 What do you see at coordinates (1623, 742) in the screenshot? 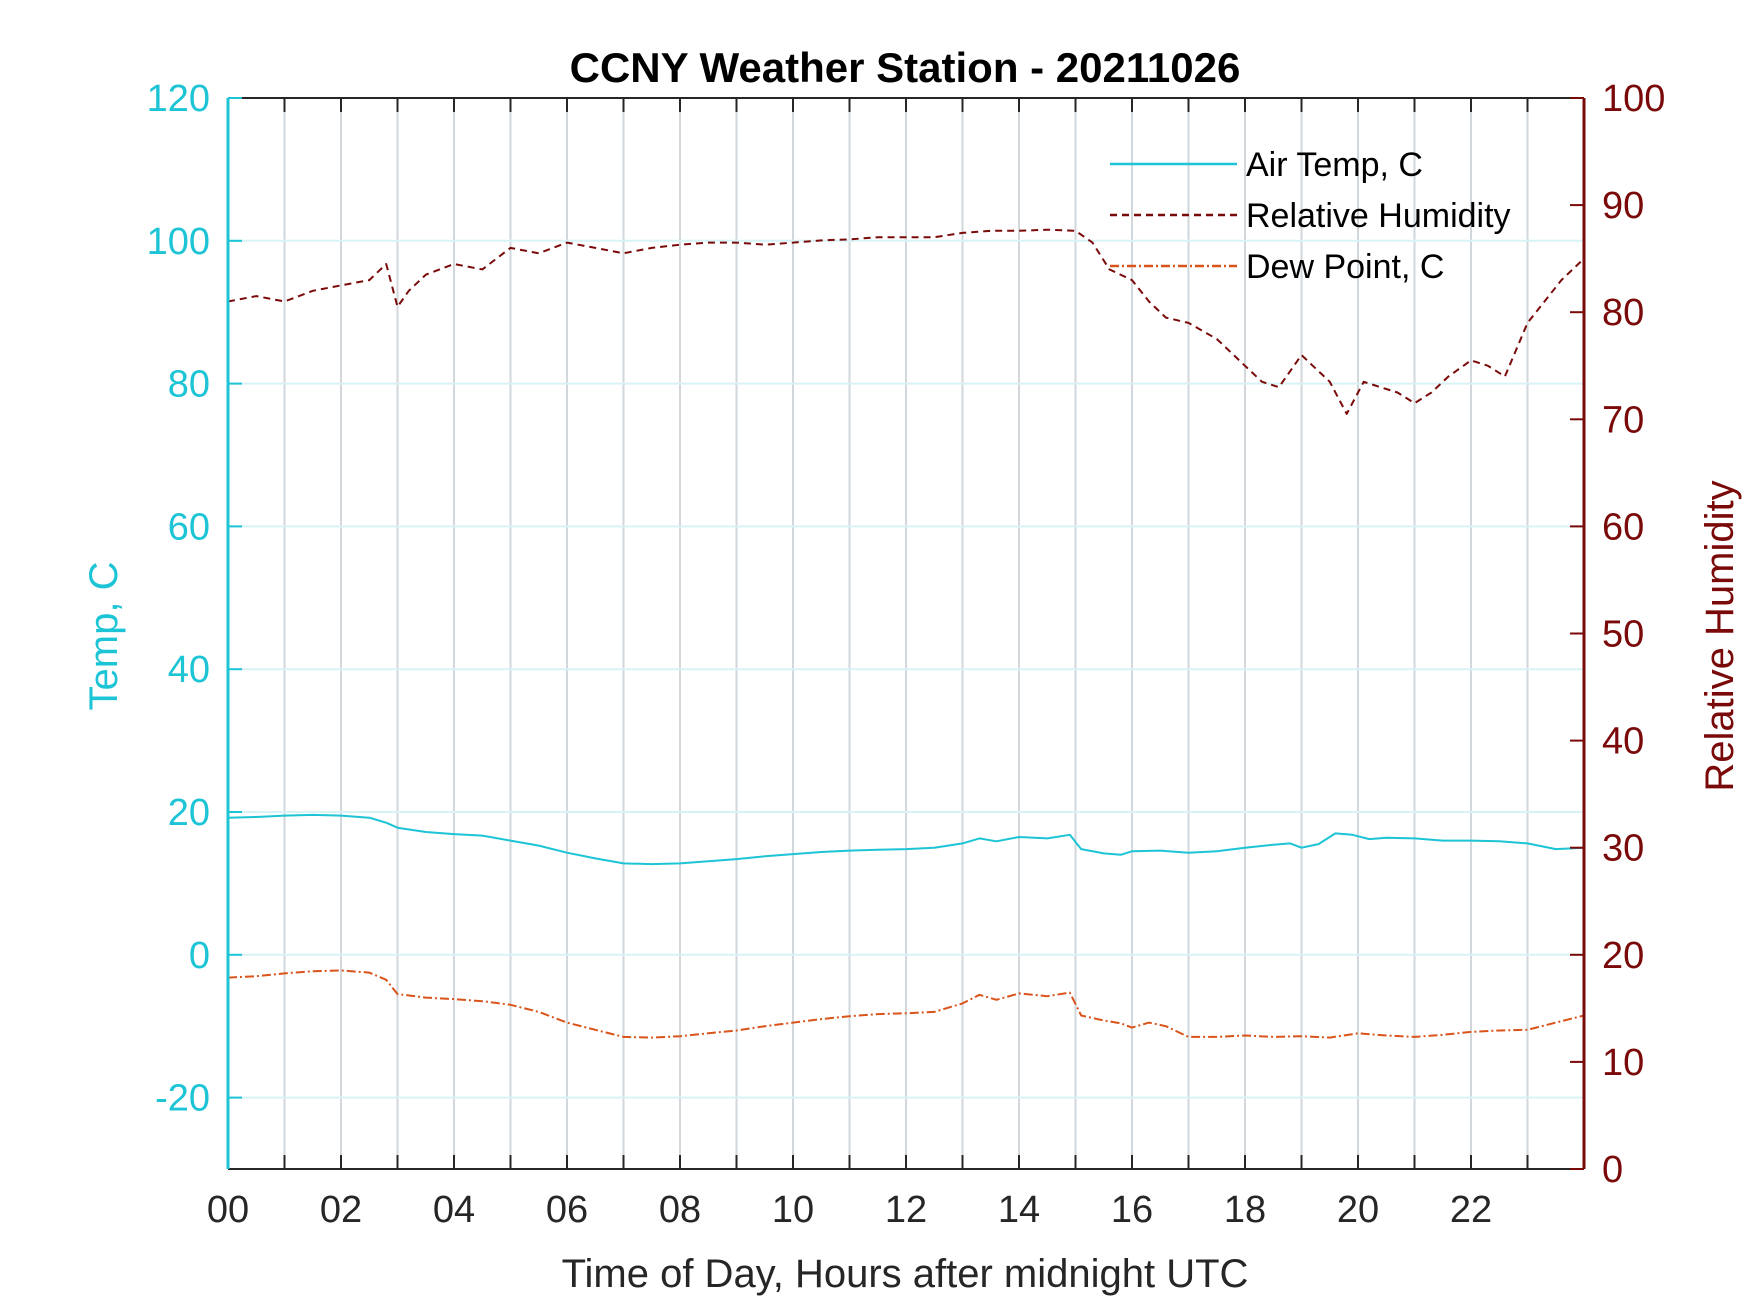
I see `y-tick-label-right: 40` at bounding box center [1623, 742].